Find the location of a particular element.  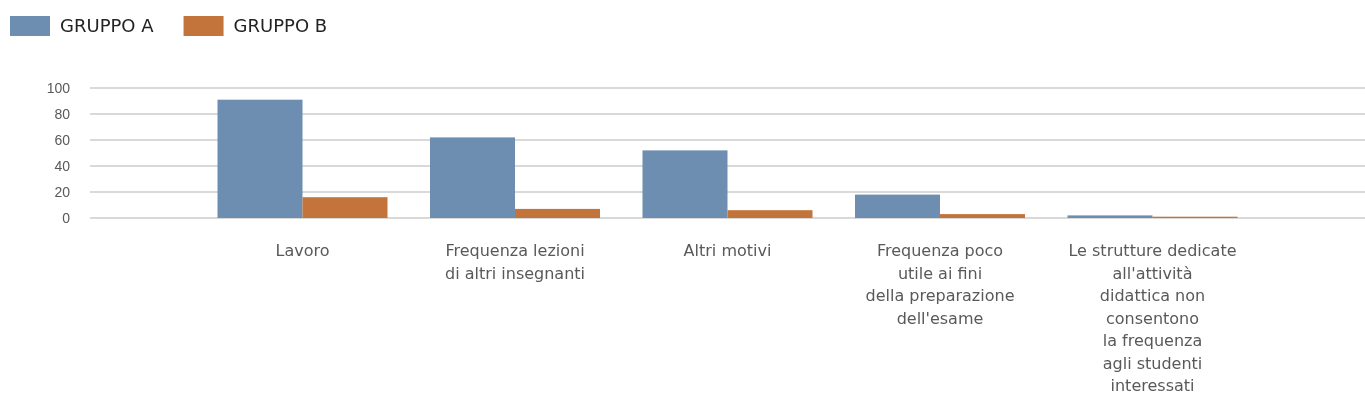

y-tick-label: 20 is located at coordinates (62, 191).